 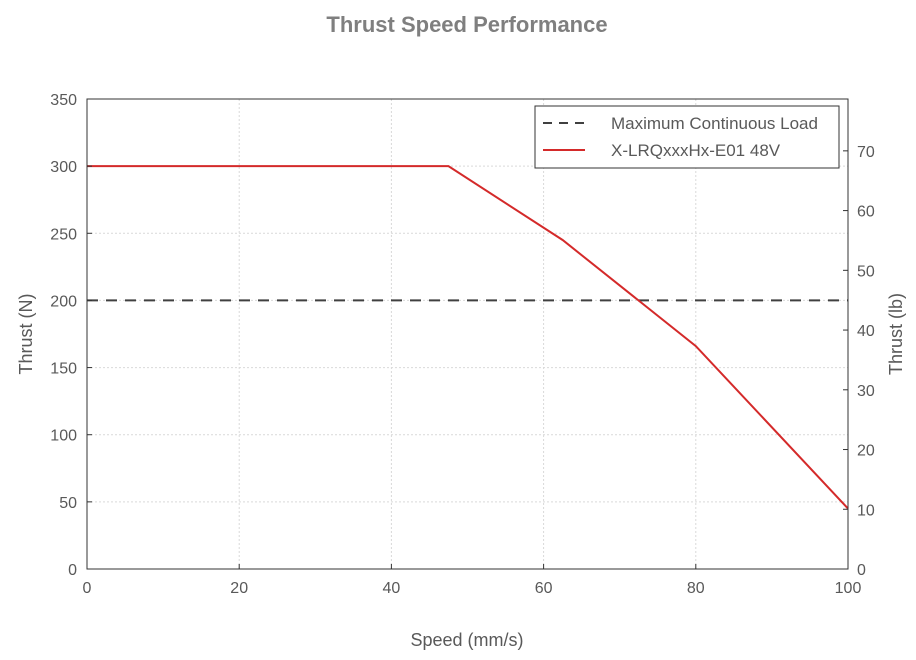 What do you see at coordinates (63, 301) in the screenshot?
I see `y-tick-label: 200` at bounding box center [63, 301].